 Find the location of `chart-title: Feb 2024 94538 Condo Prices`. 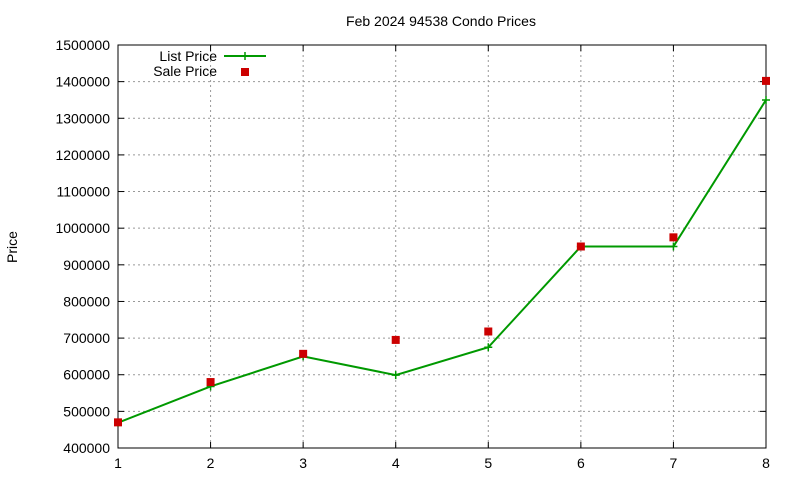

chart-title: Feb 2024 94538 Condo Prices is located at coordinates (441, 21).